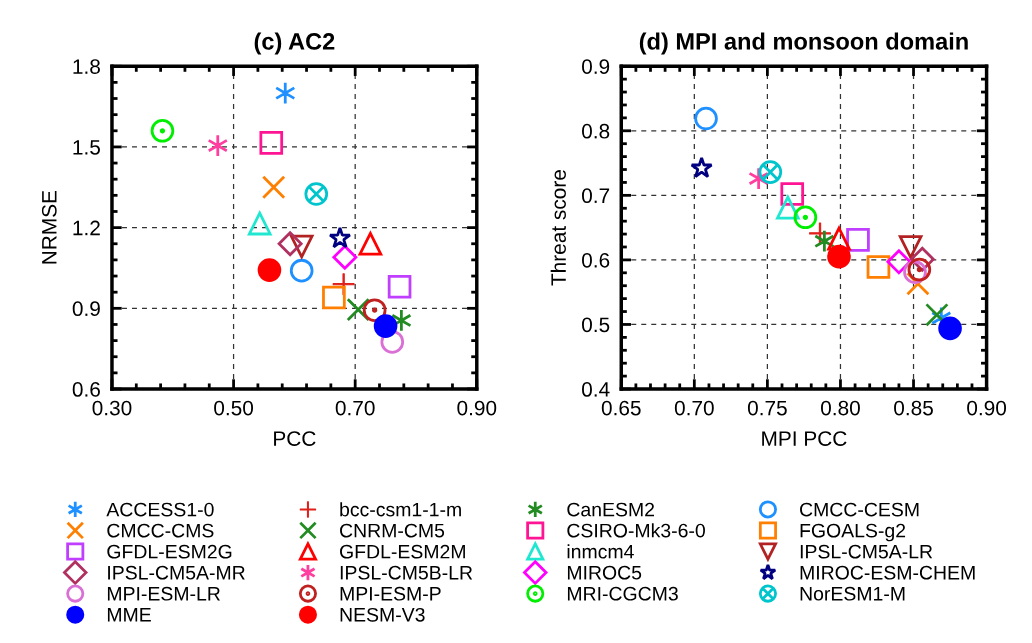 Image resolution: width=1032 pixels, height=643 pixels. Describe the element at coordinates (600, 551) in the screenshot. I see `legend-label: inmcm4` at that location.